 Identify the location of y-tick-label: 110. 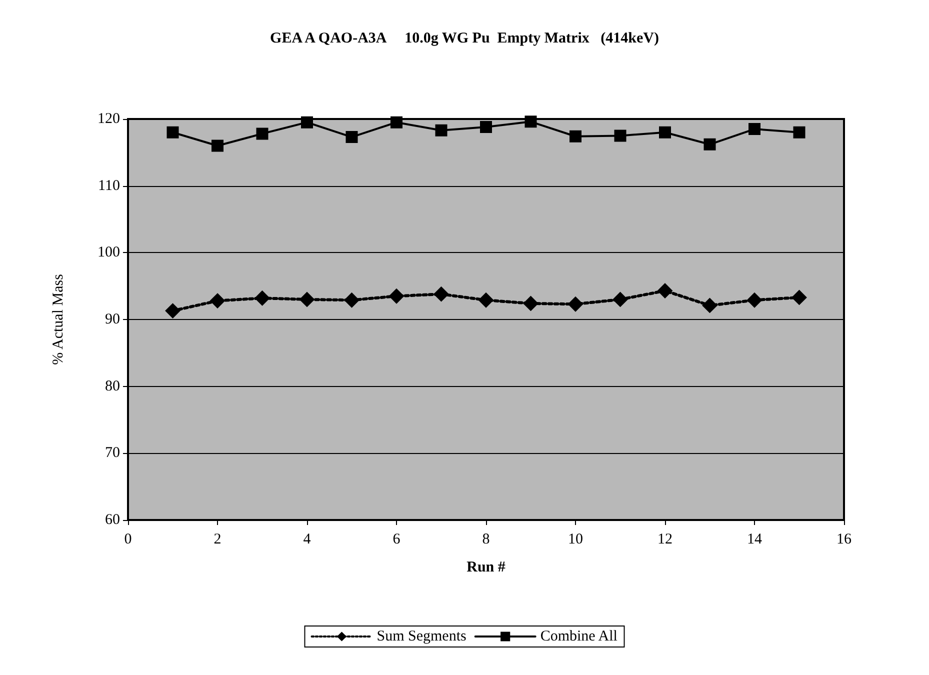
(109, 186).